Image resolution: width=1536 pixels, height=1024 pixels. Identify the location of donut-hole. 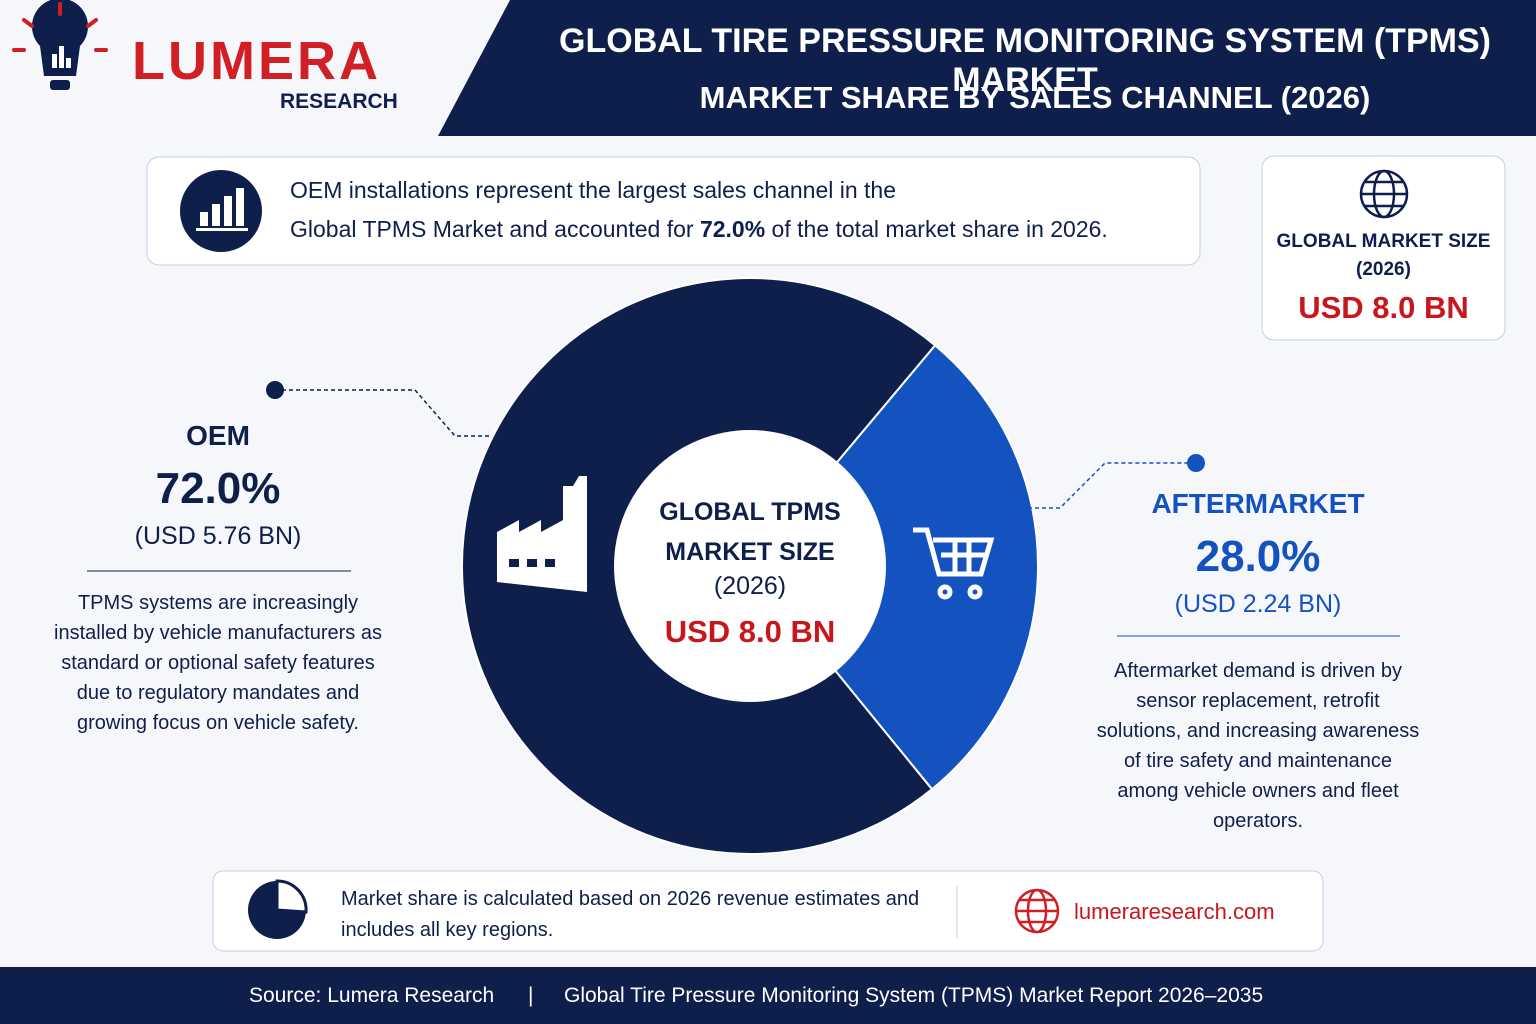
(750, 566).